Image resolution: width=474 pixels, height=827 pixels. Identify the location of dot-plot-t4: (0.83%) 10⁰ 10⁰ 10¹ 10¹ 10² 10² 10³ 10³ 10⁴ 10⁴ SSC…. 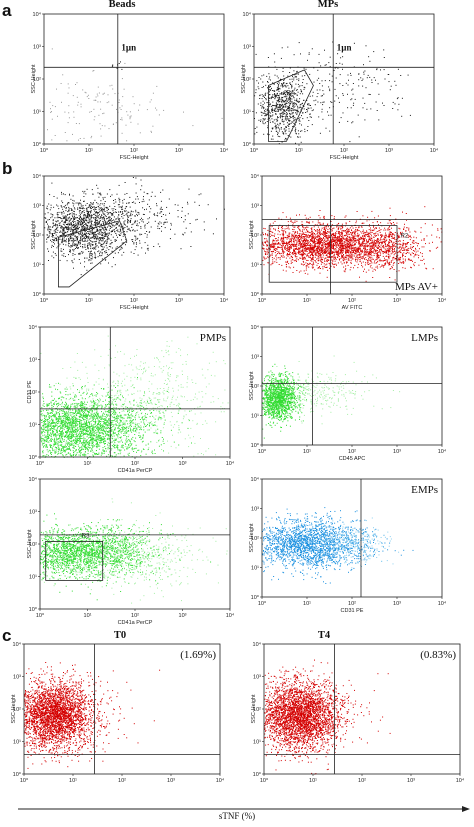
(357, 718).